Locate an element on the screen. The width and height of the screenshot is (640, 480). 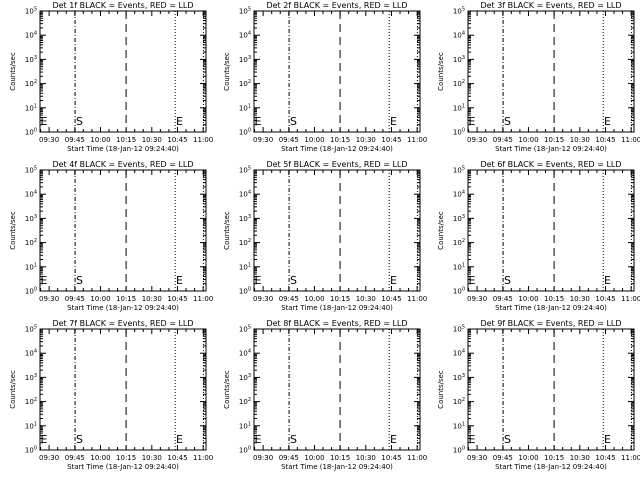
panel-title: Det 8f BLACK = Events, RED = LLD is located at coordinates (336, 323).